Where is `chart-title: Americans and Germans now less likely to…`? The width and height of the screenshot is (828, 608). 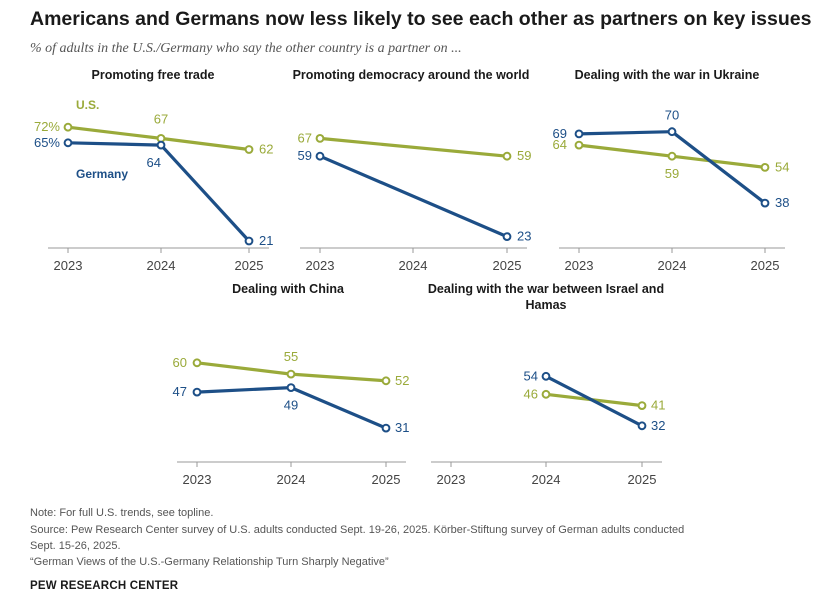 chart-title: Americans and Germans now less likely to… is located at coordinates (421, 19).